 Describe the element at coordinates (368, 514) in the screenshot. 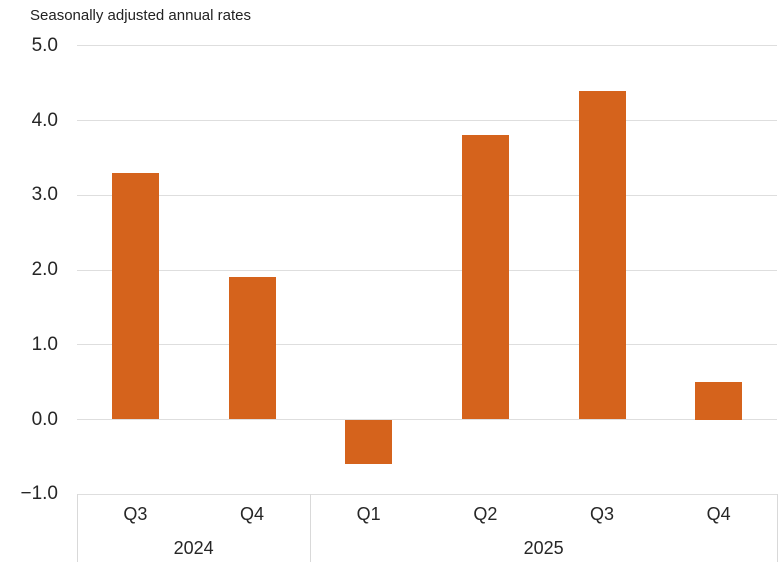

I see `x-axis-quarter-label: Q1` at that location.